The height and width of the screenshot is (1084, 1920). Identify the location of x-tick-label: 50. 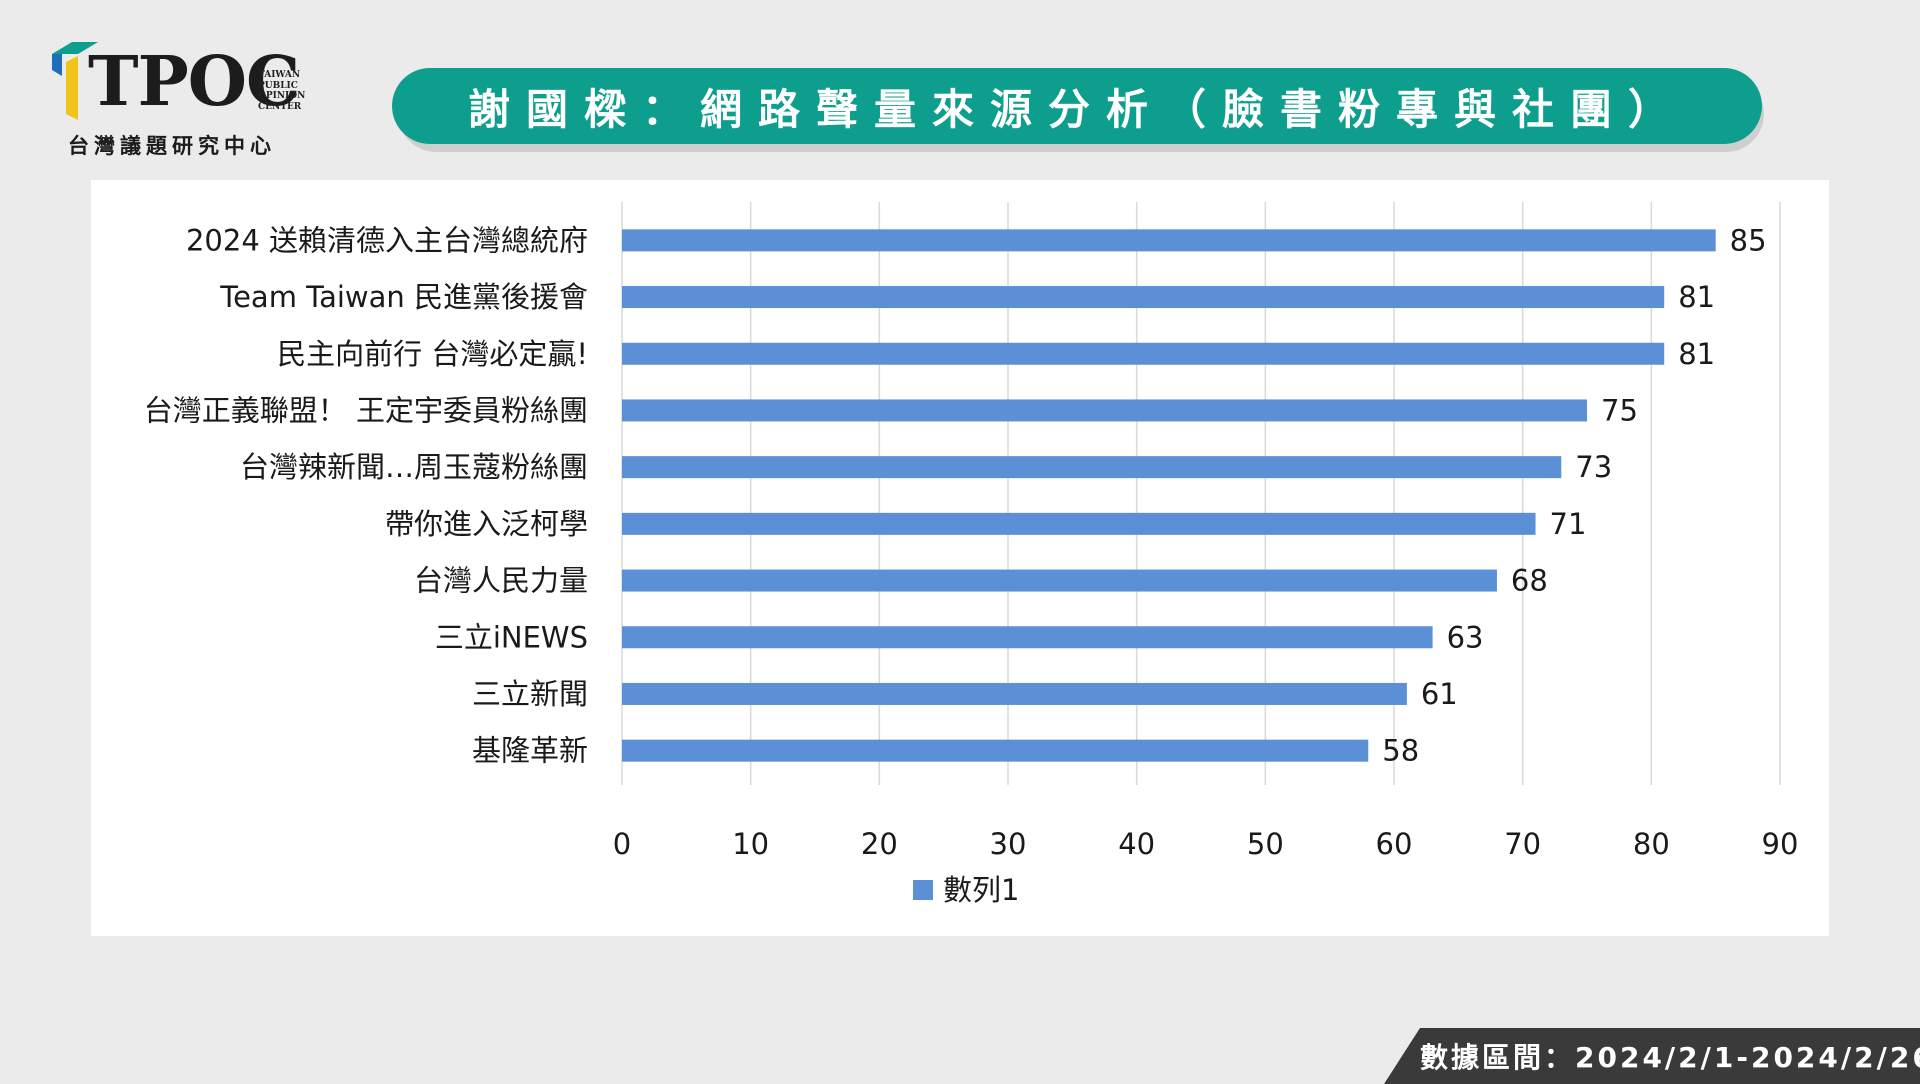
(1265, 844).